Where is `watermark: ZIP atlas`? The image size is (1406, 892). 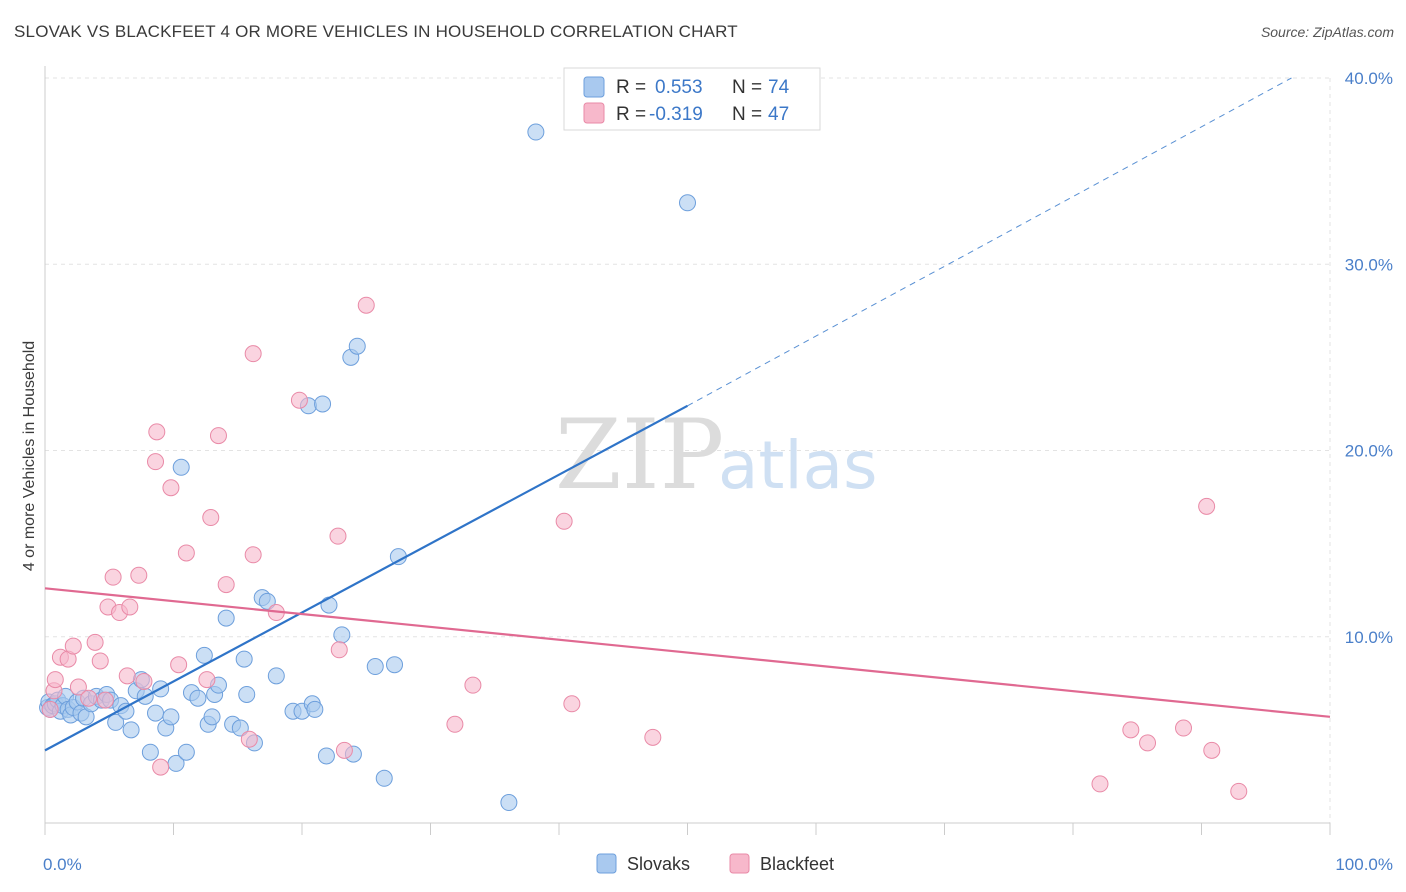
watermark: ZIP atlas is located at coordinates (716, 455).